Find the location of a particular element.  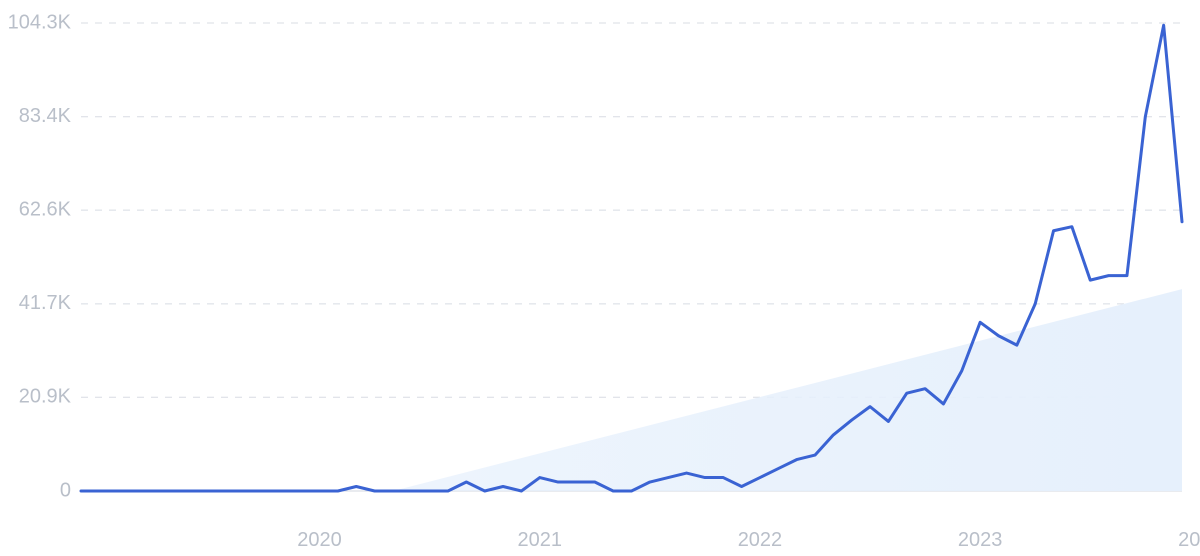

y-tick-label: 104.3K is located at coordinates (40, 22).